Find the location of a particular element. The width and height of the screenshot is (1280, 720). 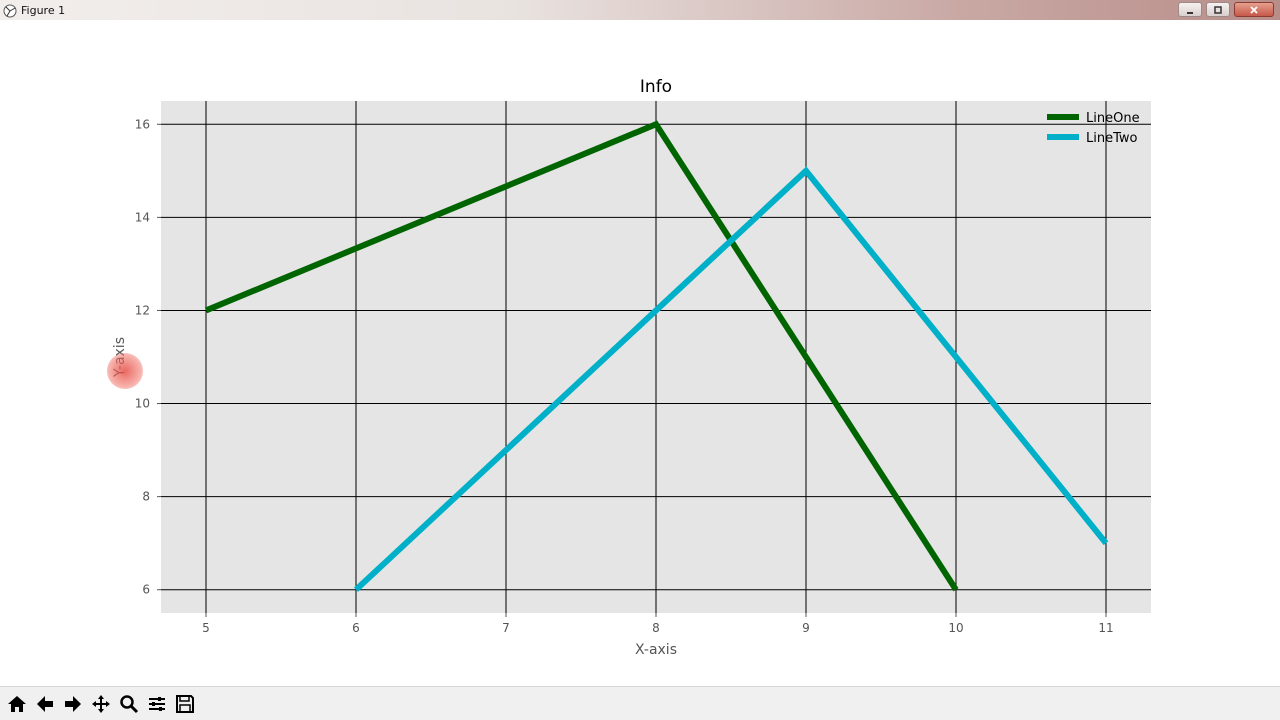

minimize-button is located at coordinates (1190, 9).